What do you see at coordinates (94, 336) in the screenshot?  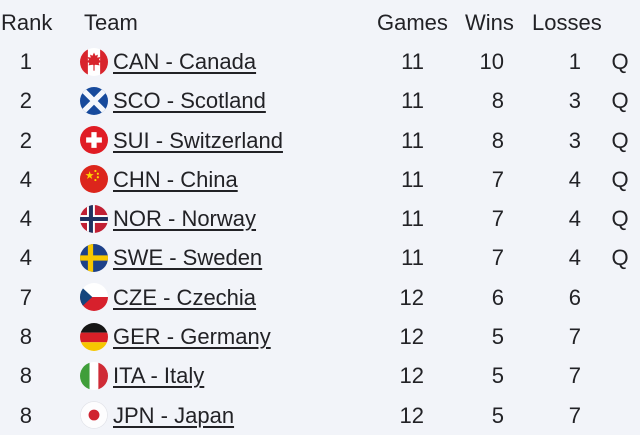 I see `germany-flag-icon` at bounding box center [94, 336].